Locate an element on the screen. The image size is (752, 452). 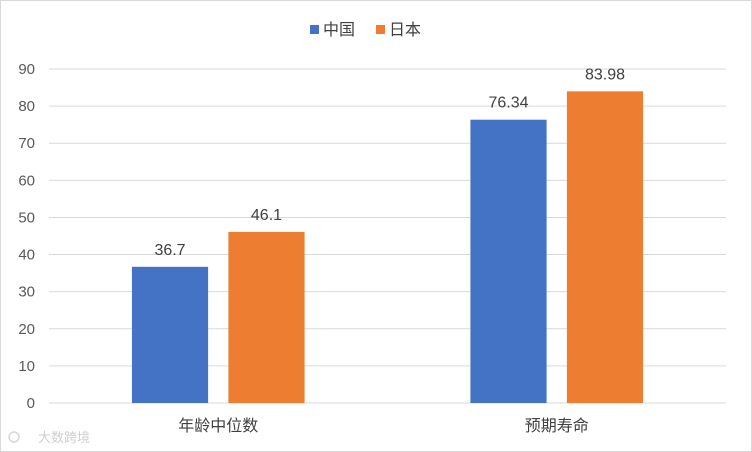
y-tick-label: 60 is located at coordinates (26, 180).